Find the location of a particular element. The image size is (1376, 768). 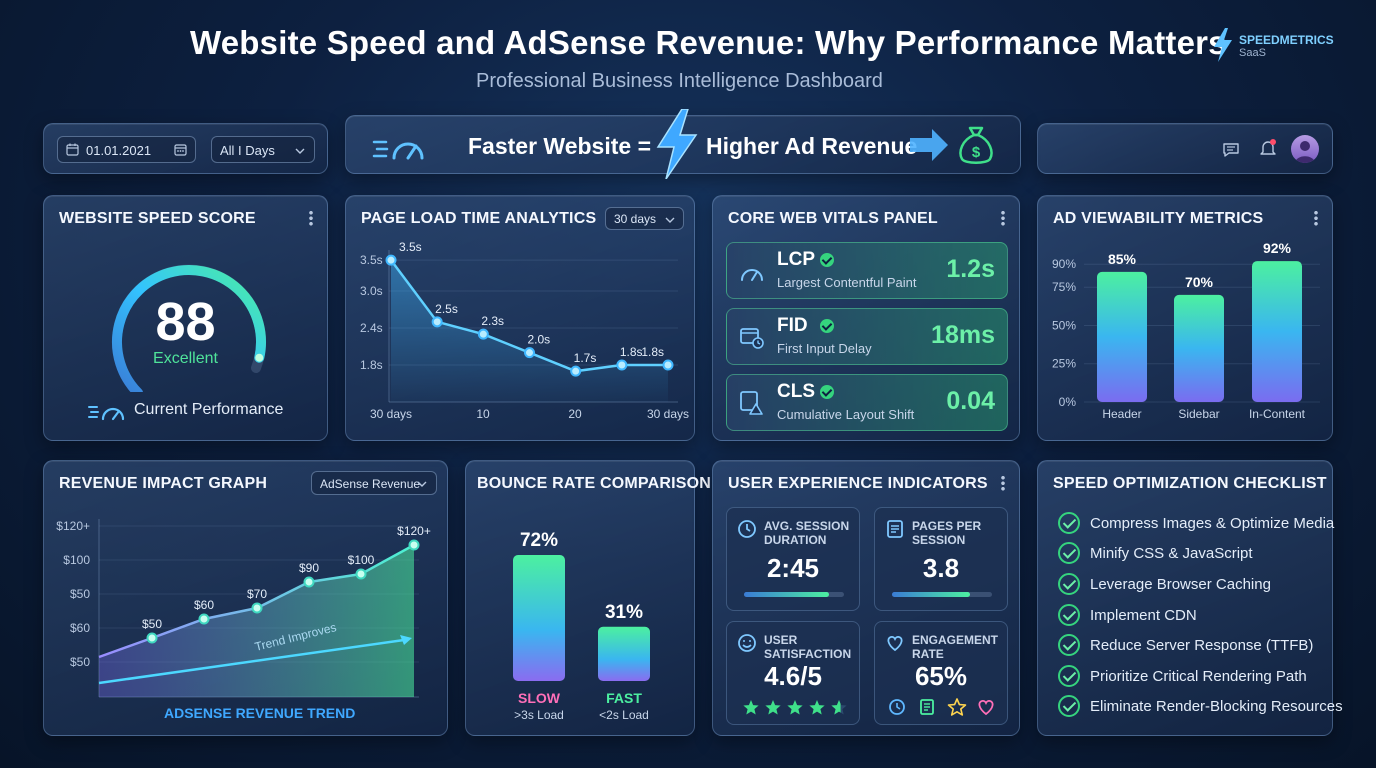

vital-name: CLS is located at coordinates (796, 391).